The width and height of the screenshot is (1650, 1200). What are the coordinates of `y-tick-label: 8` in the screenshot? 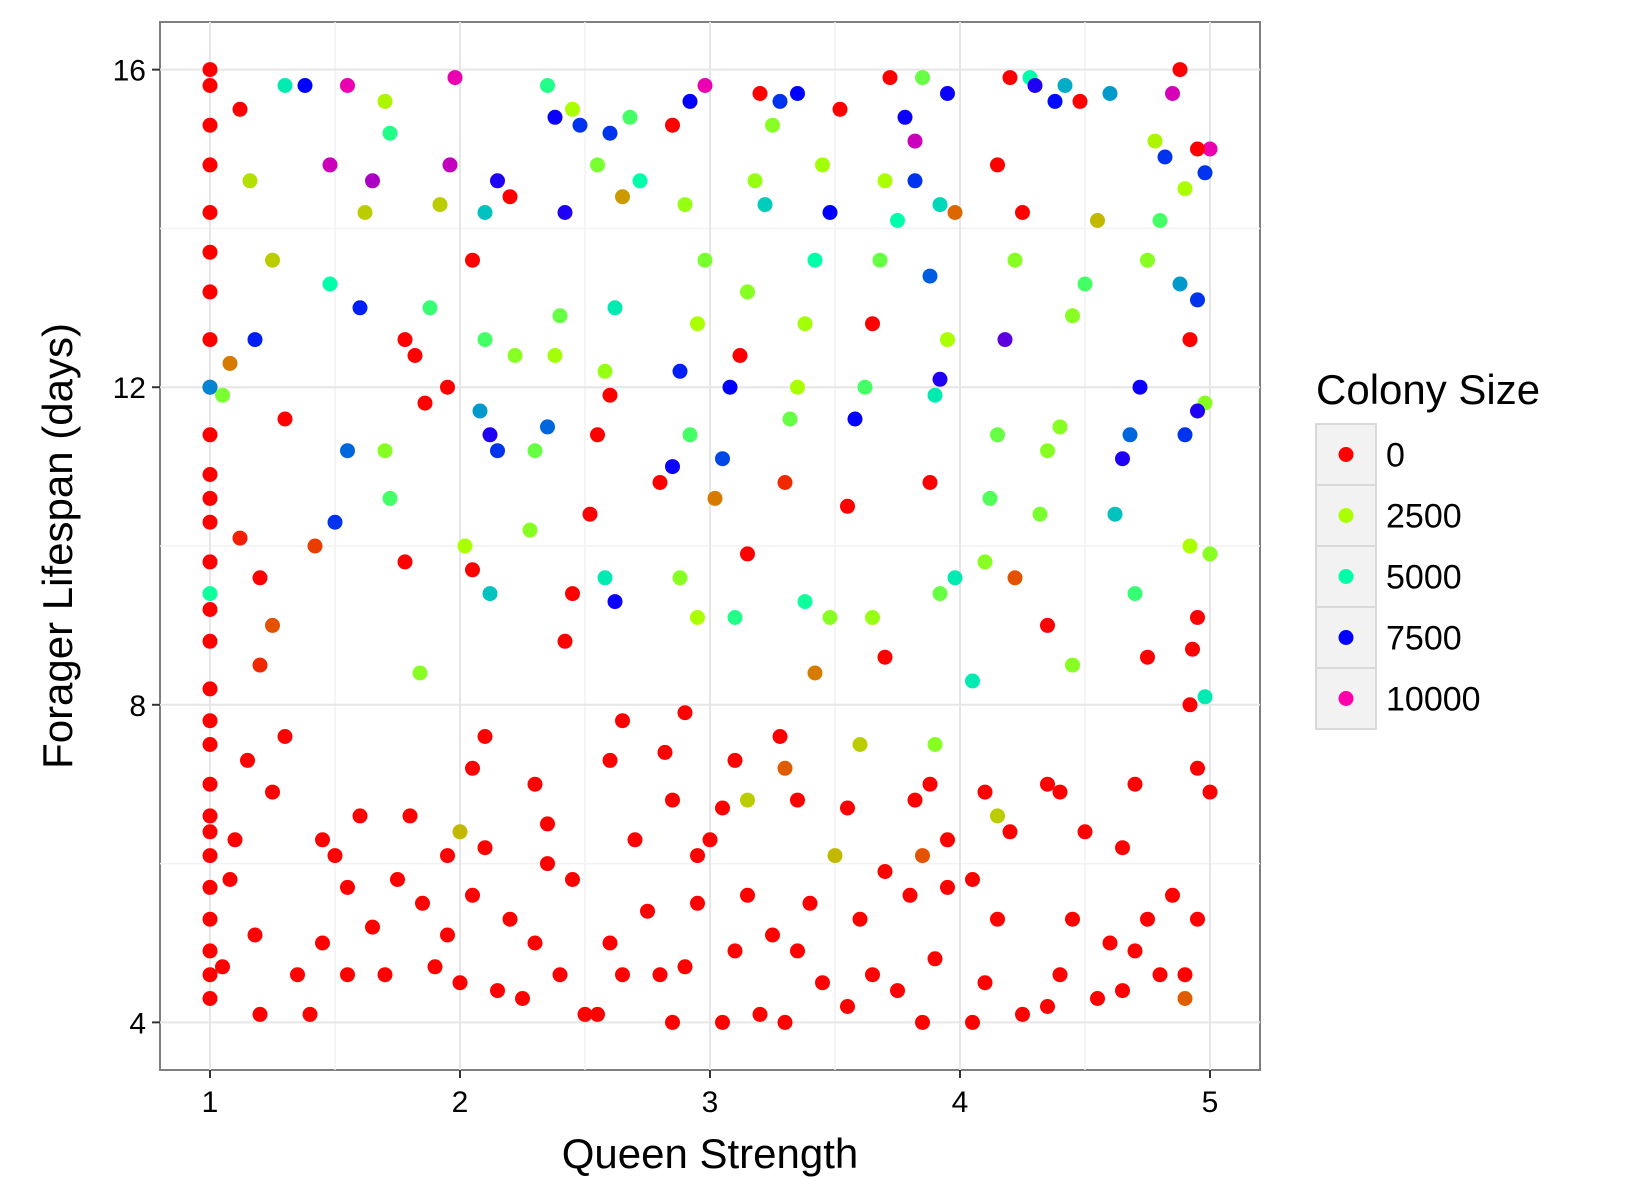 It's located at (137, 706).